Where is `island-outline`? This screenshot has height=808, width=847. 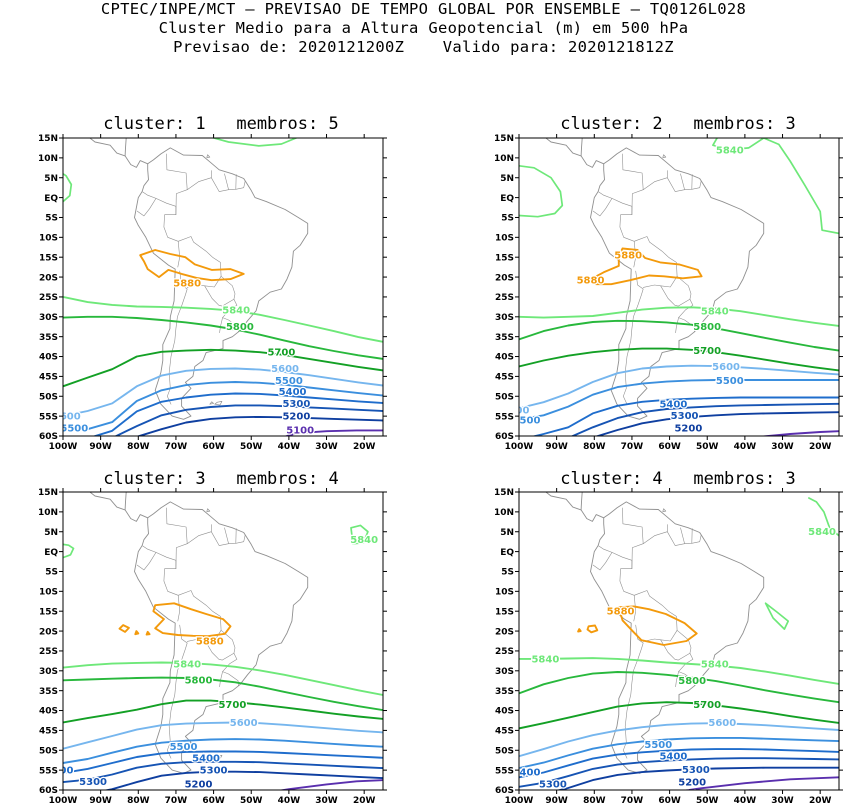
island-outline is located at coordinates (208, 156).